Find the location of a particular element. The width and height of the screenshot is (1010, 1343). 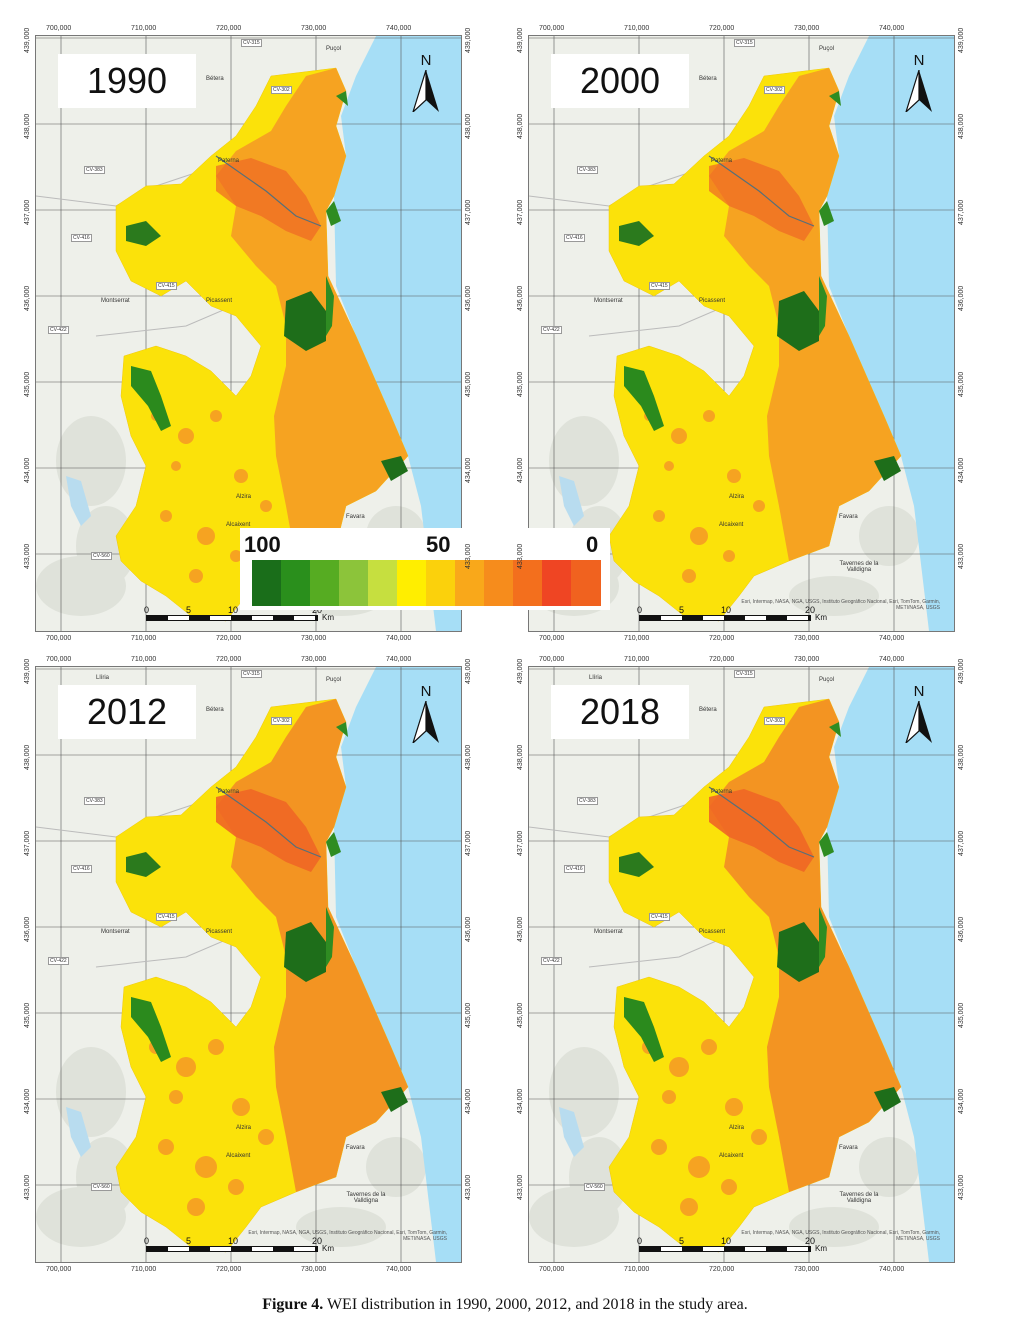

place-label-alzira: Alzira is located at coordinates (244, 497).